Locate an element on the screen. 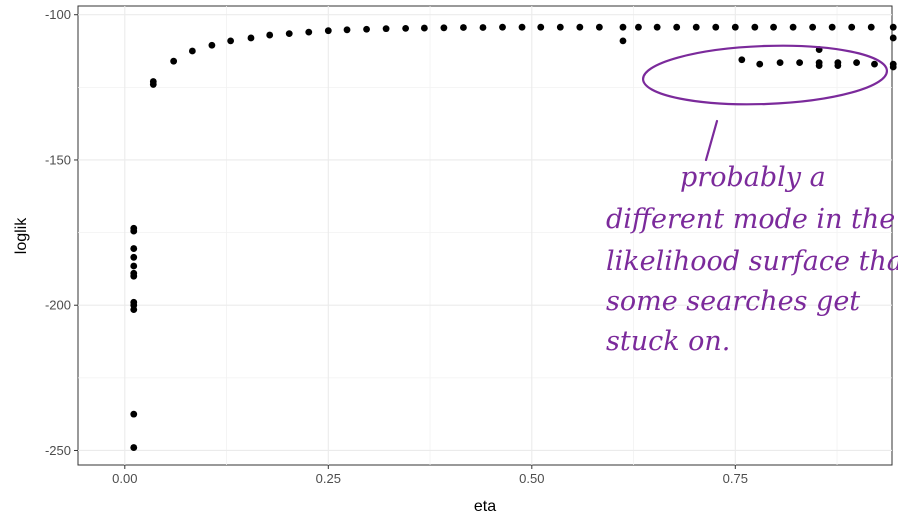 The height and width of the screenshot is (518, 898). annotation-line-4: some searches get is located at coordinates (733, 301).